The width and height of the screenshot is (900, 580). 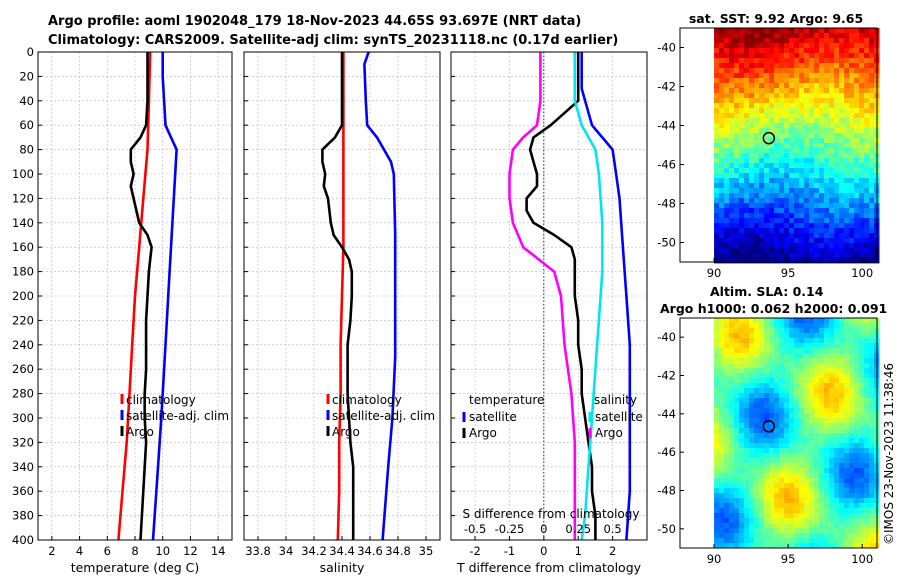 What do you see at coordinates (23, 296) in the screenshot?
I see `y-tick-label: 200` at bounding box center [23, 296].